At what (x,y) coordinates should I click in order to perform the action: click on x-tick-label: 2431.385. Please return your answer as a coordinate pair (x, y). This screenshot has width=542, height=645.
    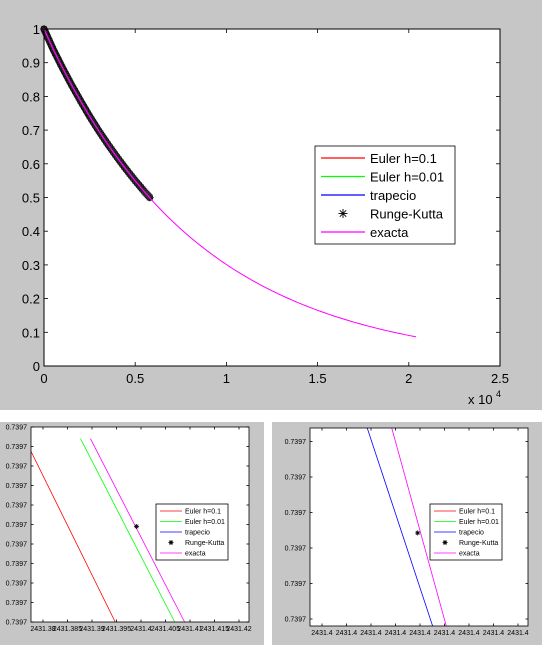
    Looking at the image, I should click on (67, 629).